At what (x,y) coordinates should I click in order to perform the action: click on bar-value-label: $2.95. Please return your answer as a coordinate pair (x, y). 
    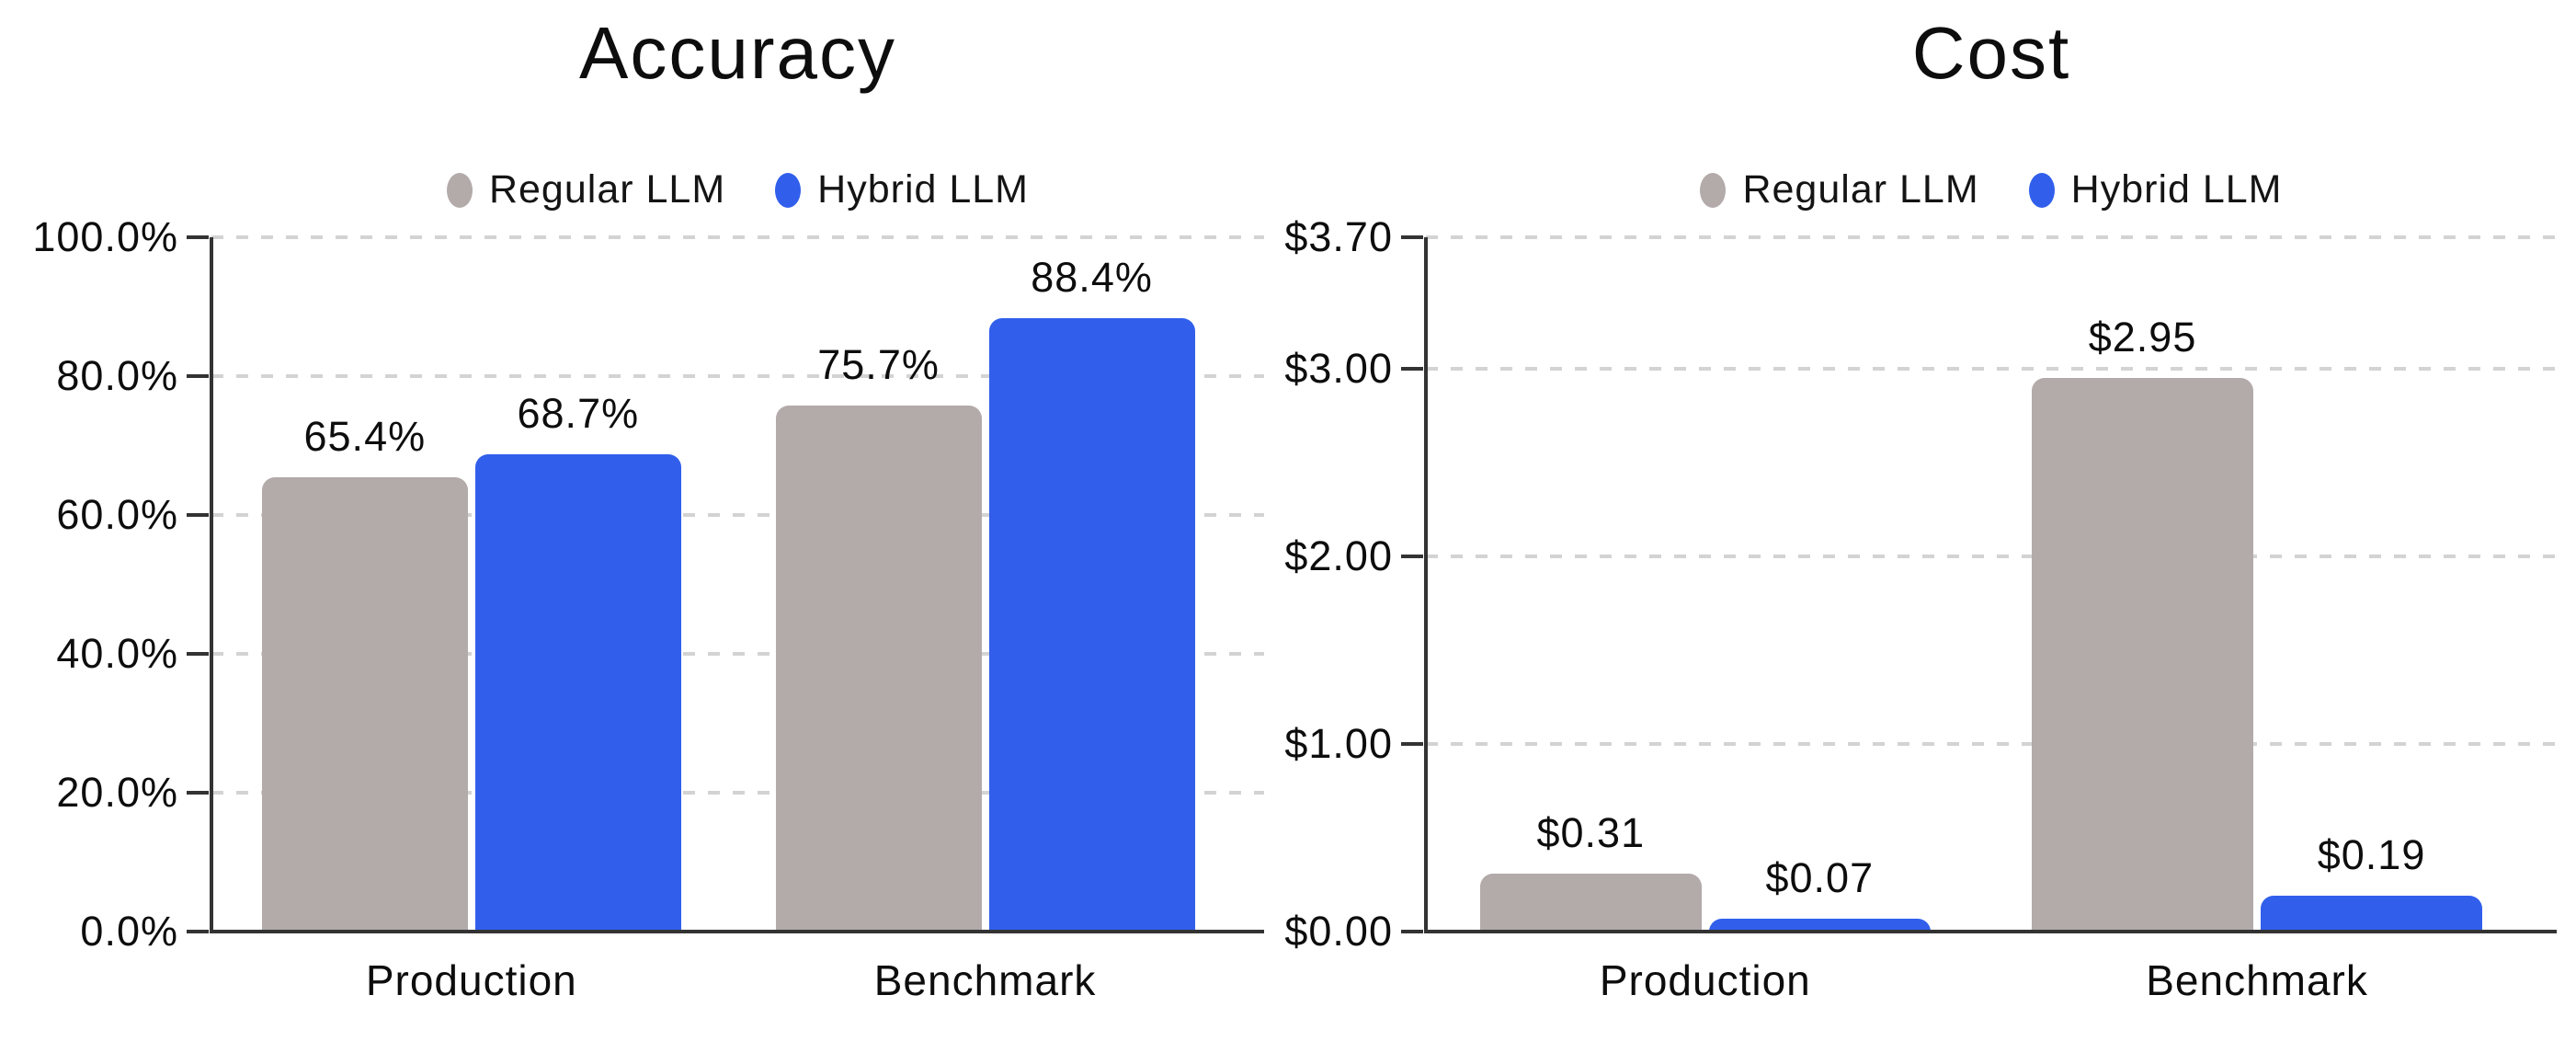
    Looking at the image, I should click on (2142, 337).